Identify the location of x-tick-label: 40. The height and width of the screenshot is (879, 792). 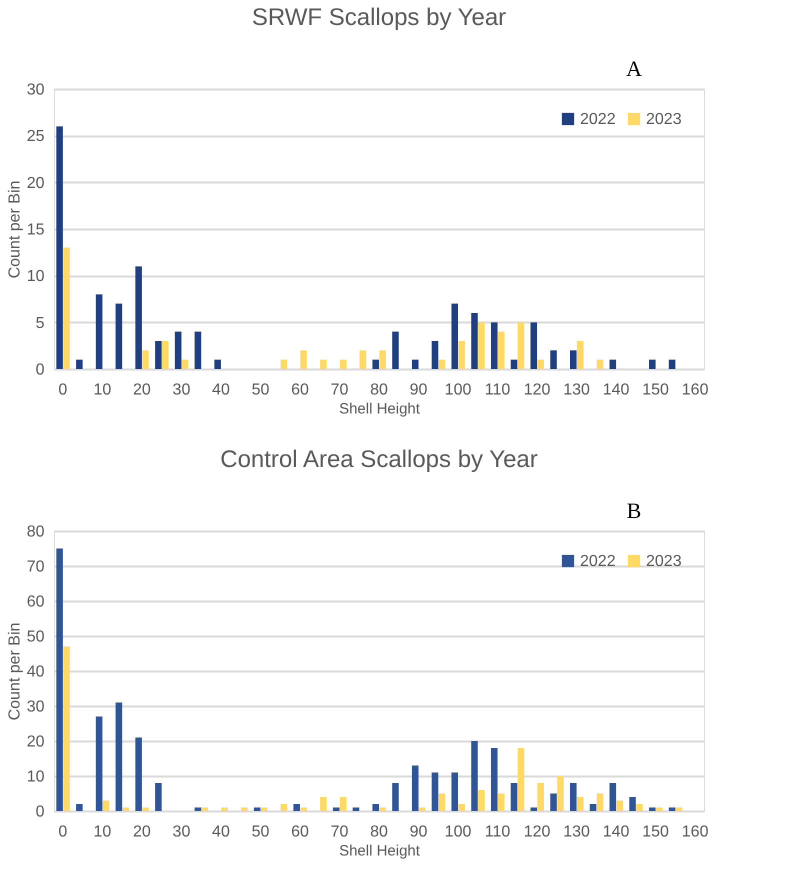
(221, 390).